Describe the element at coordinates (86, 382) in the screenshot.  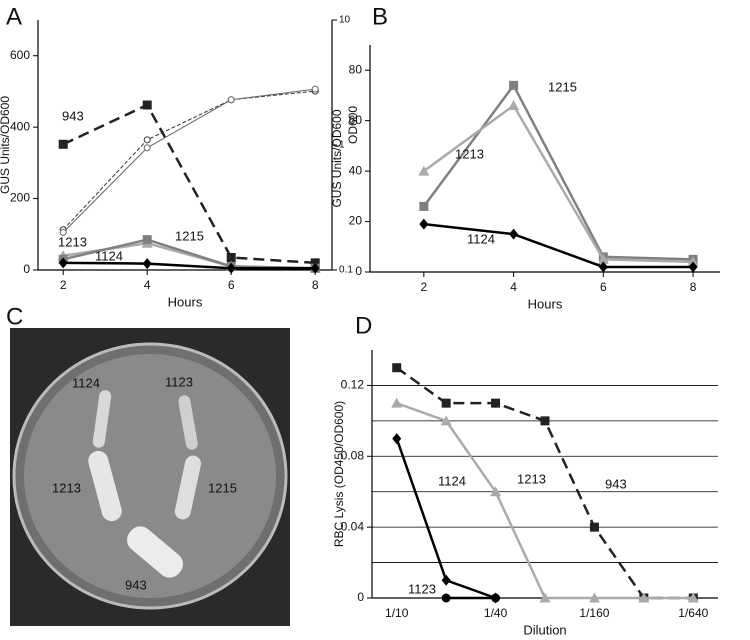
I see `strain-label: 1124` at that location.